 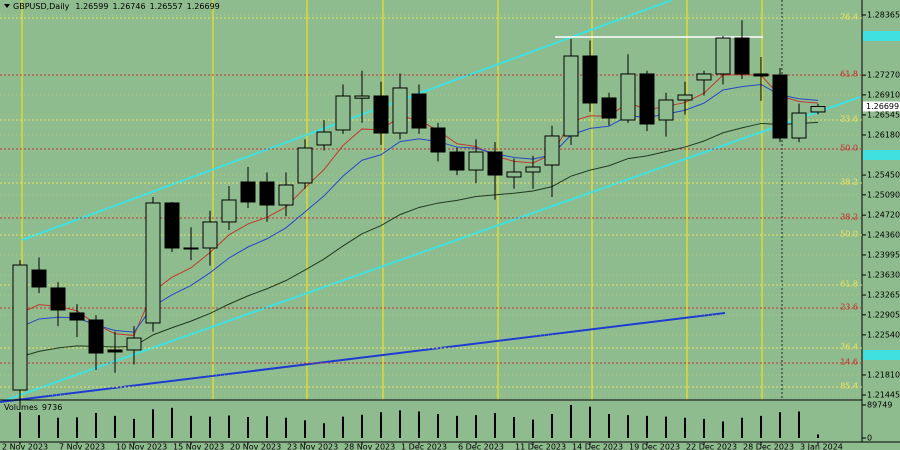 I want to click on x-tick-label: 7 Nov 2023, so click(x=82, y=446).